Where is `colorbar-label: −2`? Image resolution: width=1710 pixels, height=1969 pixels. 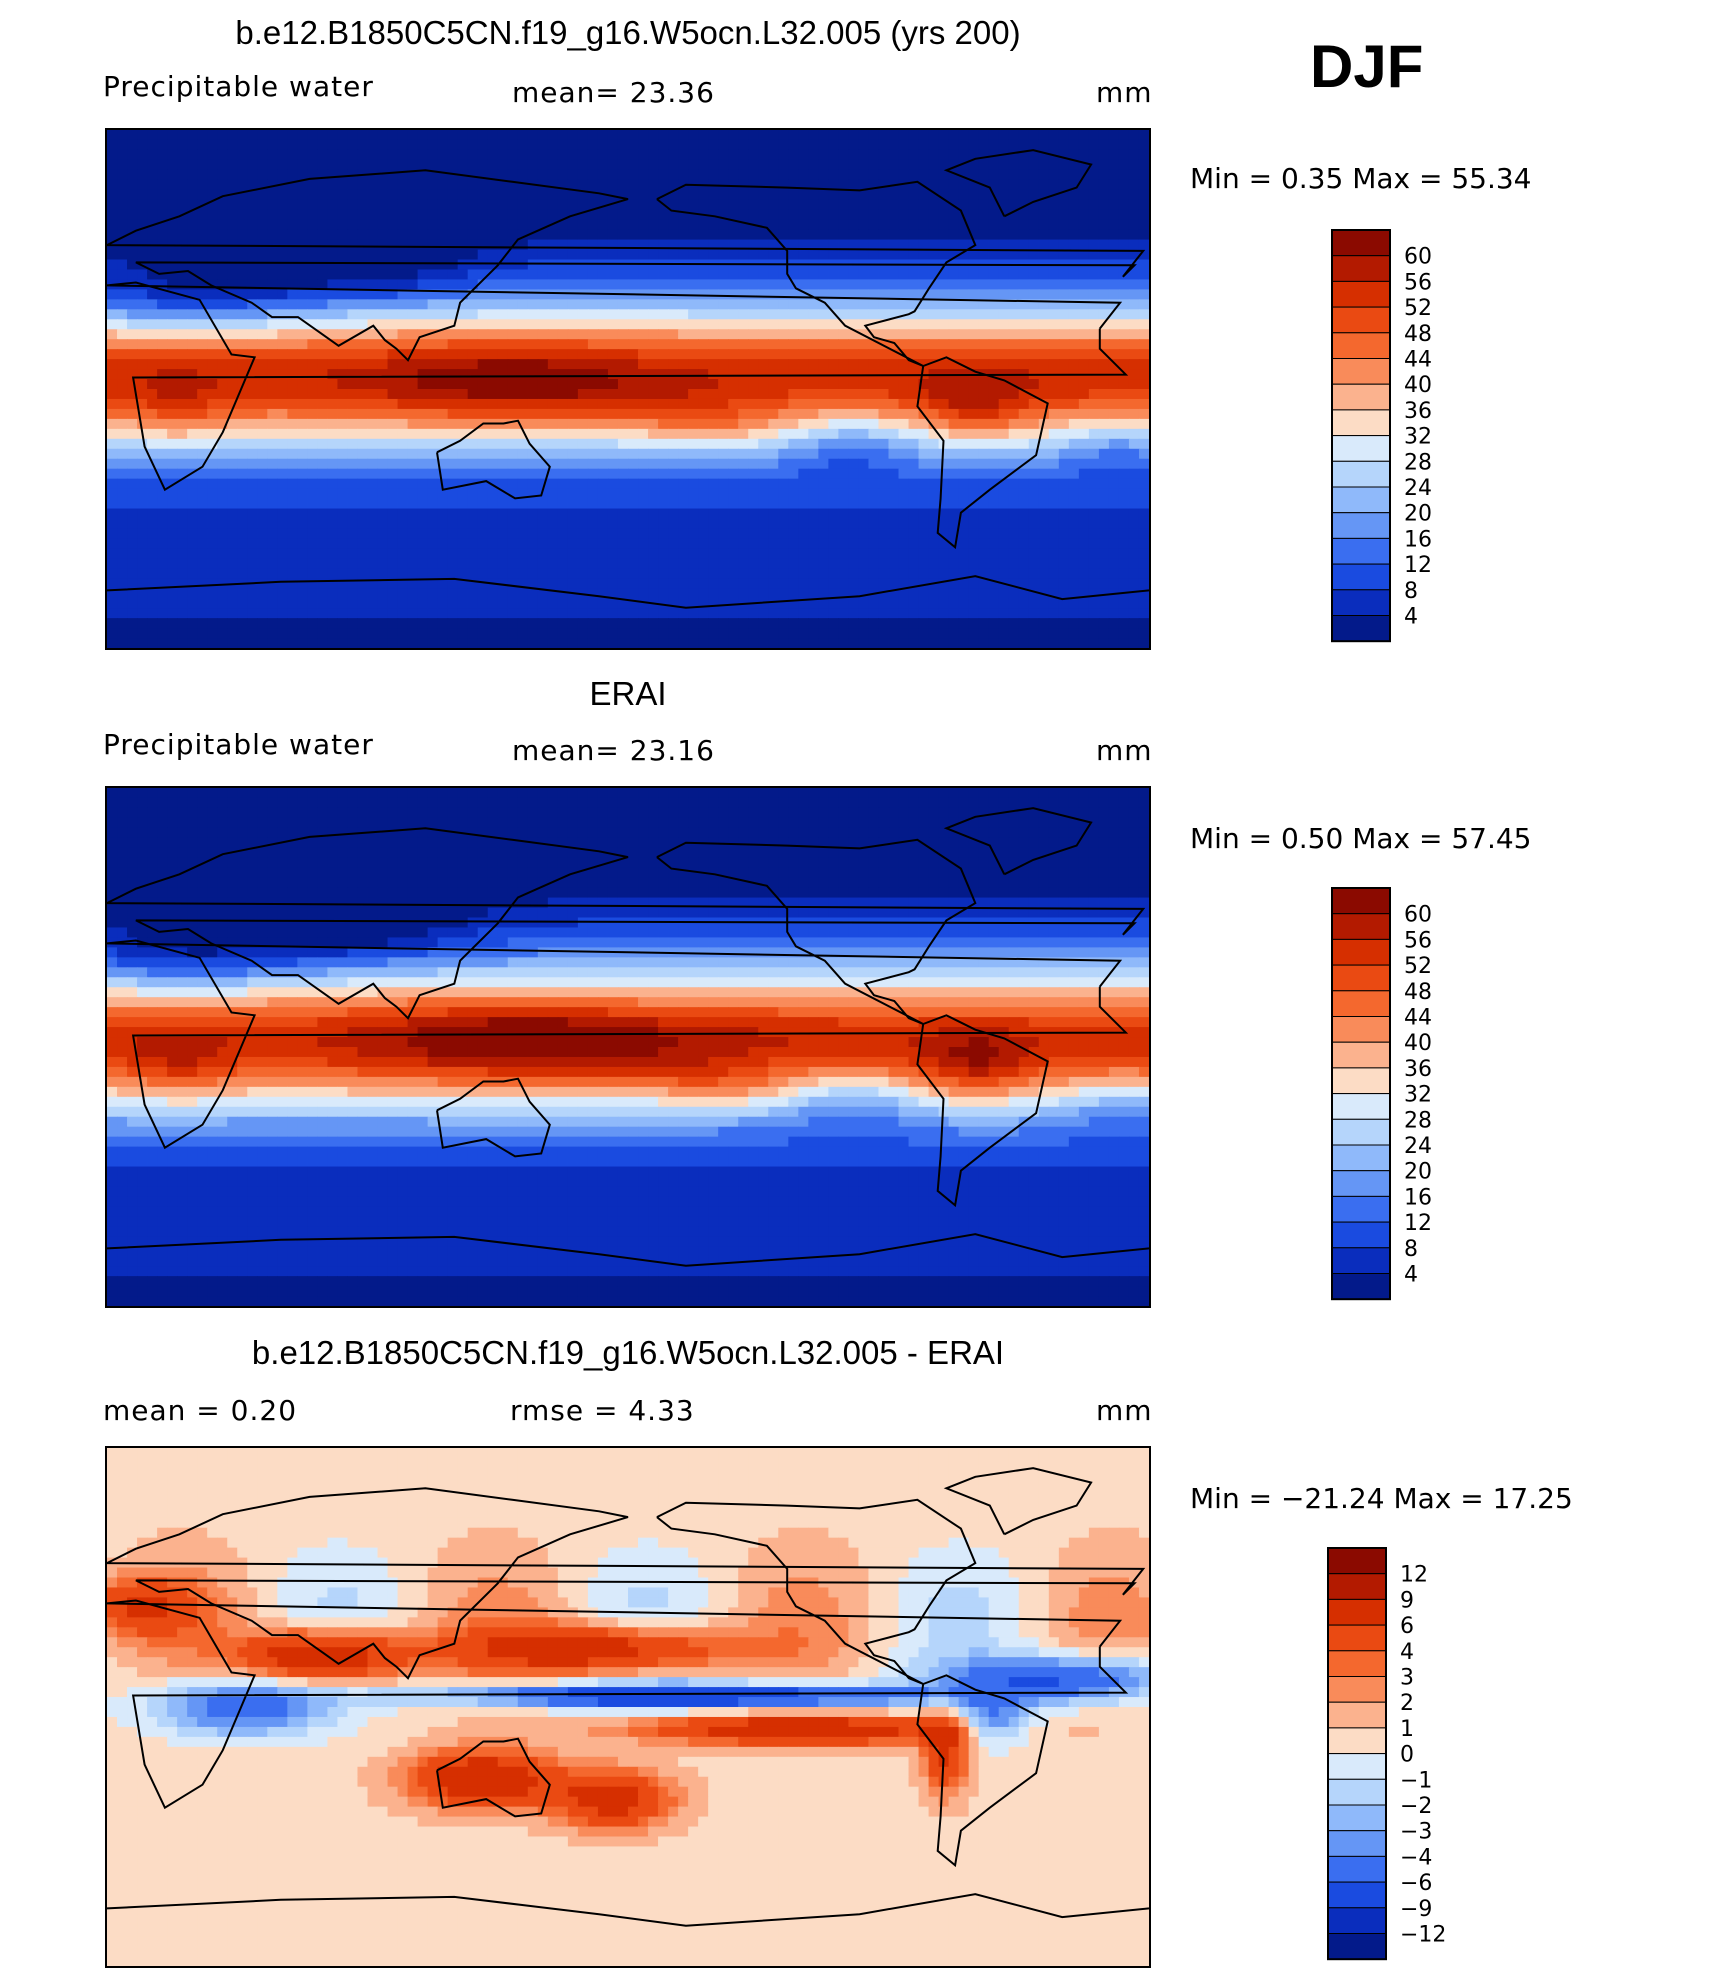
colorbar-label: −2 is located at coordinates (1416, 1806).